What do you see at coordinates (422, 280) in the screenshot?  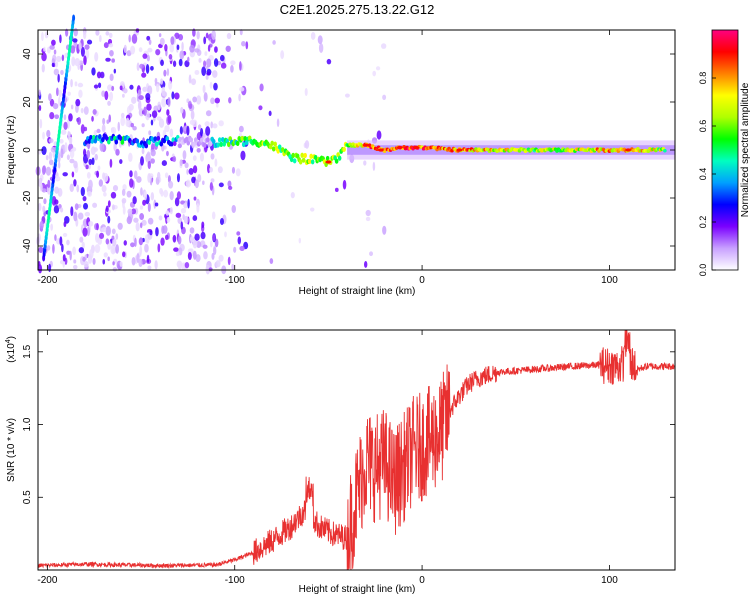 I see `spectrogram-x-tick-label: 0` at bounding box center [422, 280].